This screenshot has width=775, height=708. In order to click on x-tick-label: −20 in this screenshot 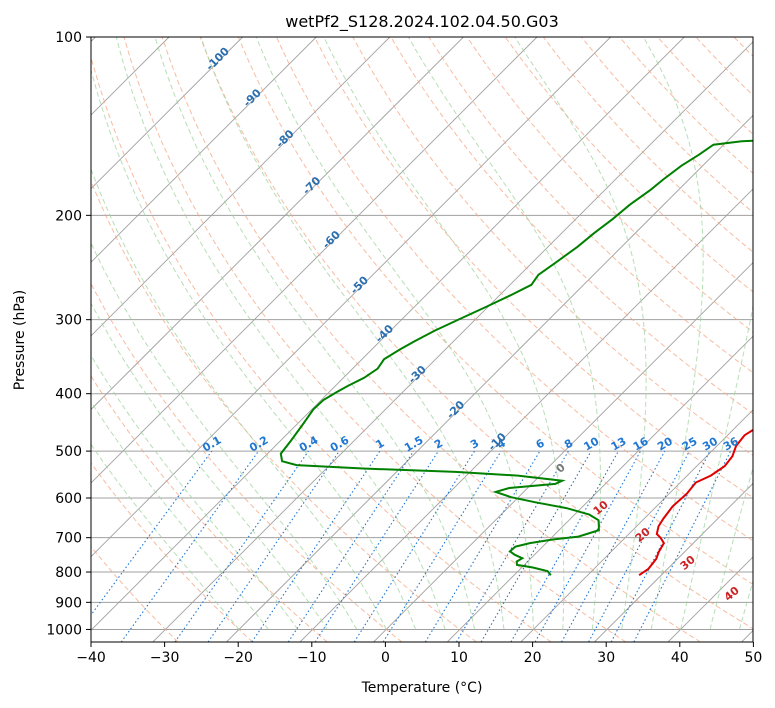, I will do `click(238, 658)`.